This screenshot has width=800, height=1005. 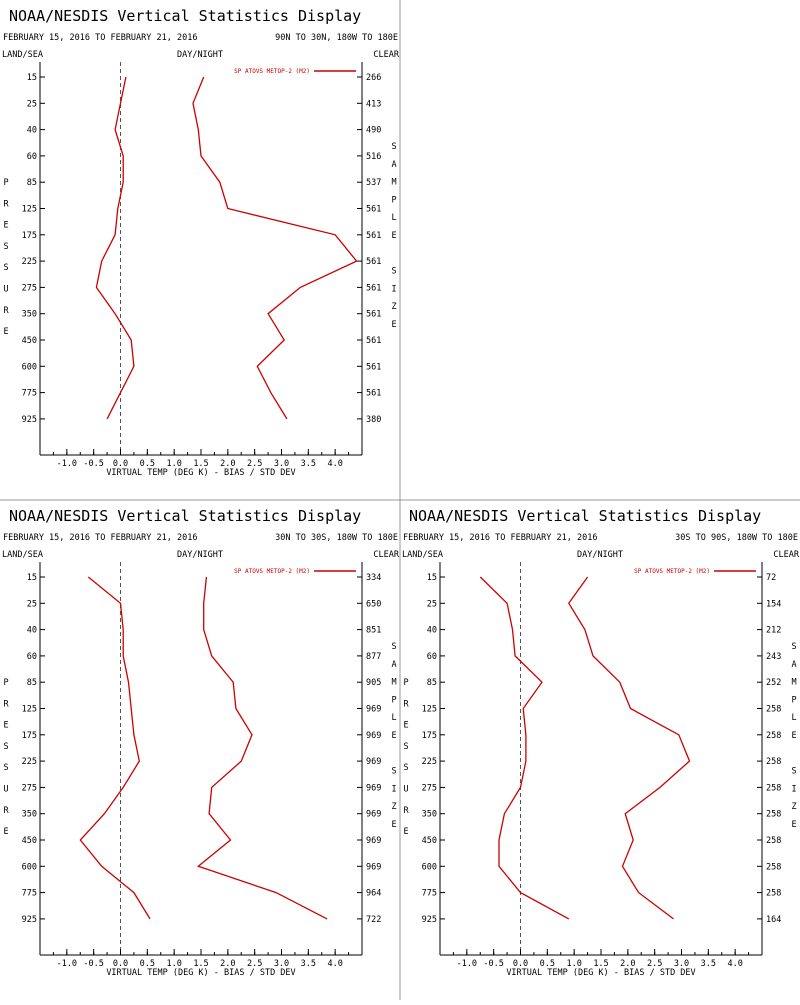 I want to click on sample-size-label: 252, so click(x=773, y=683).